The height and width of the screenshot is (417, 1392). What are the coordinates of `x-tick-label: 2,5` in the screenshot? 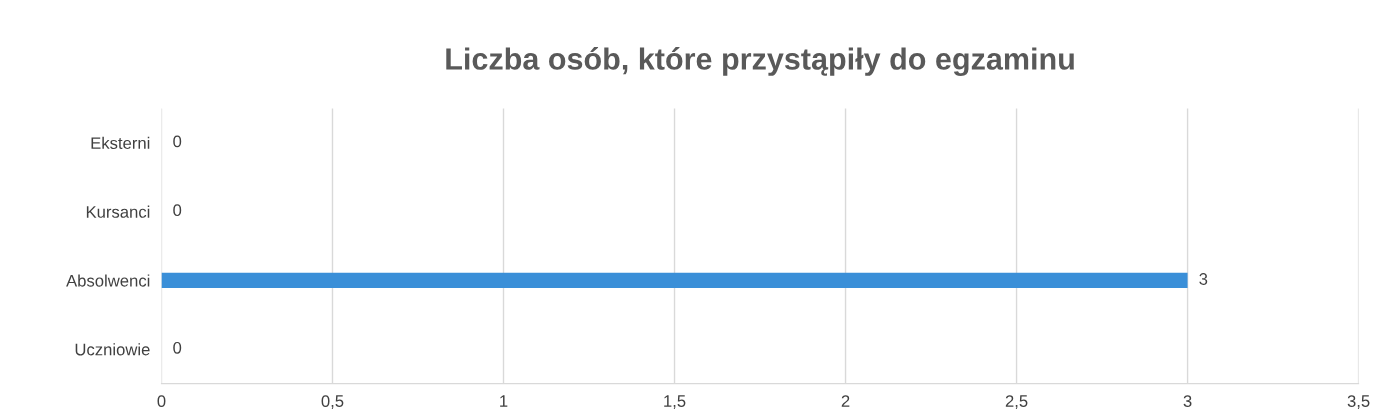 It's located at (1016, 402).